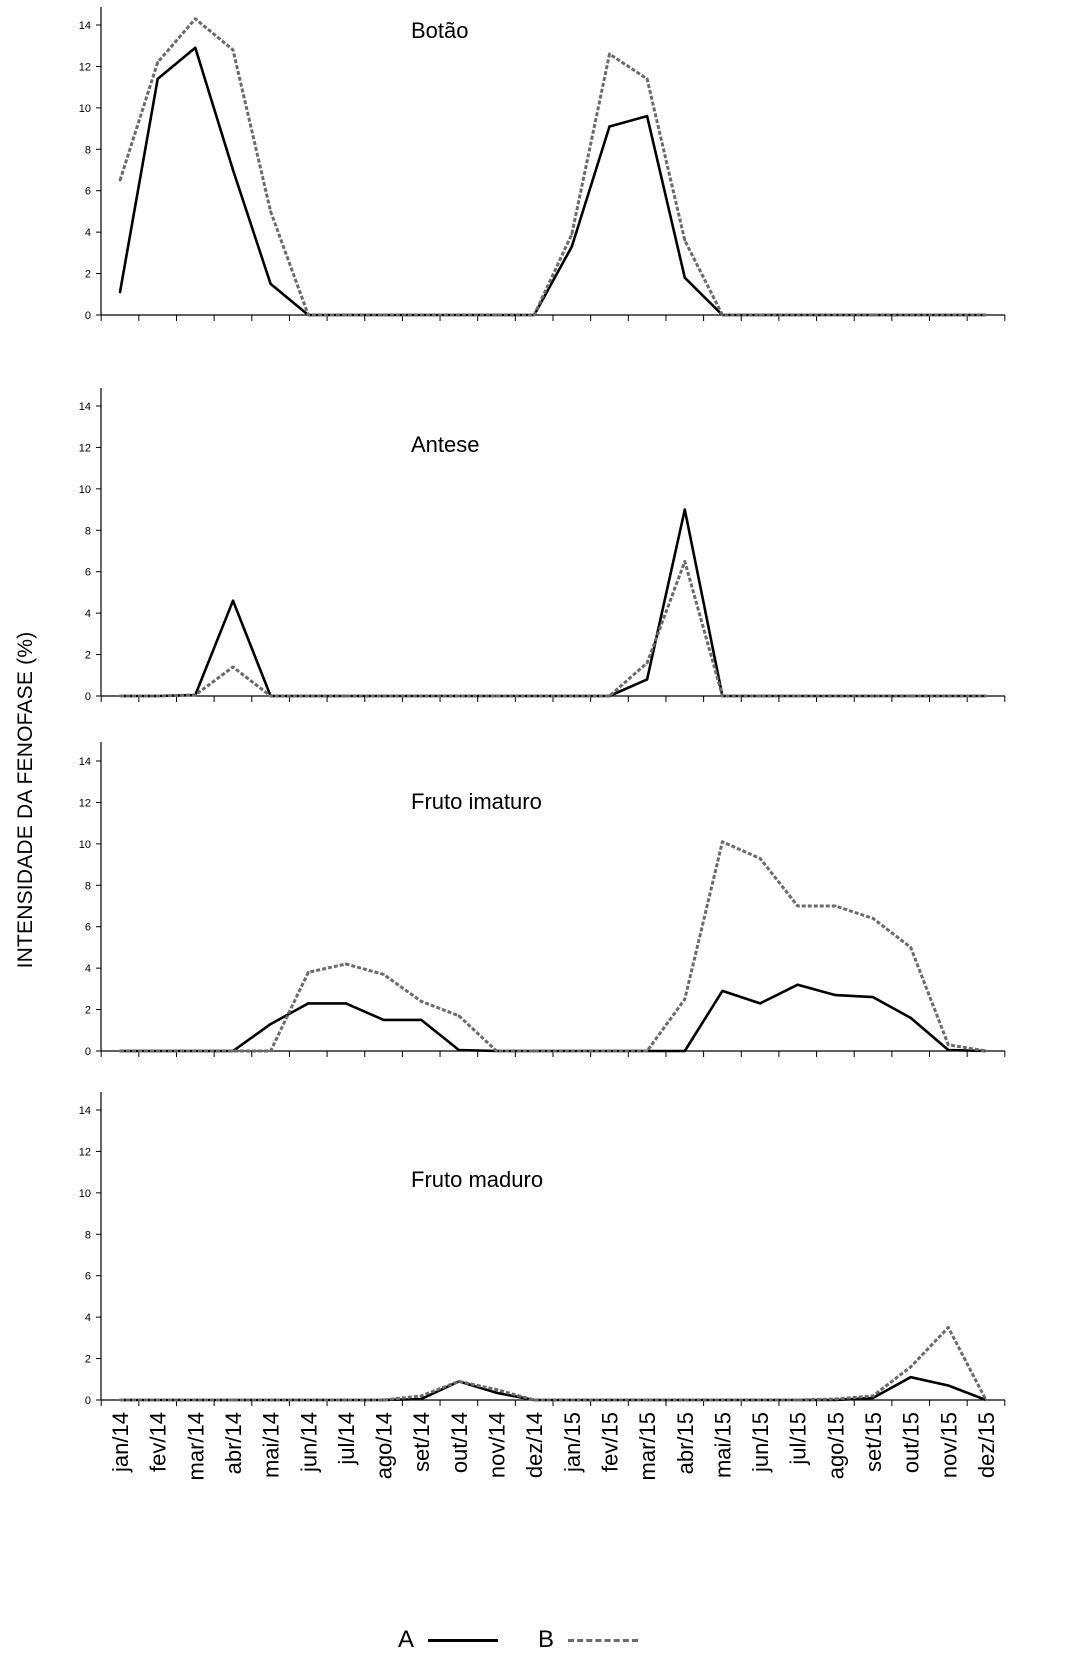 The width and height of the screenshot is (1067, 1663). I want to click on x-tick-label: dez/15, so click(986, 1445).